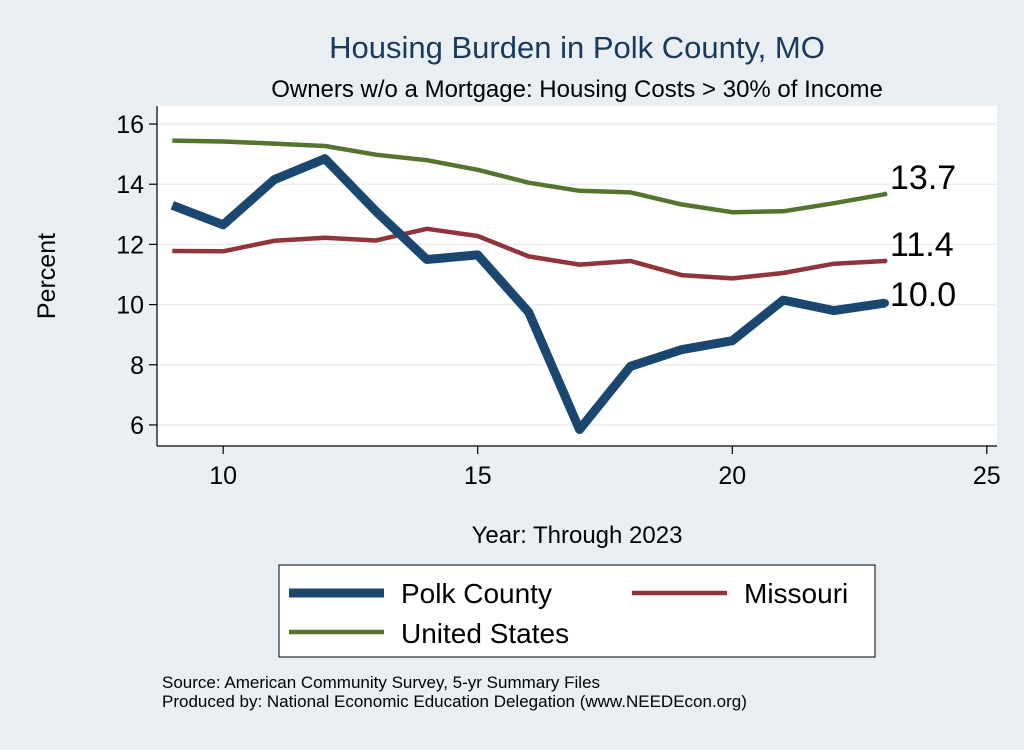  I want to click on legend: Polk County Missouri United States, so click(577, 611).